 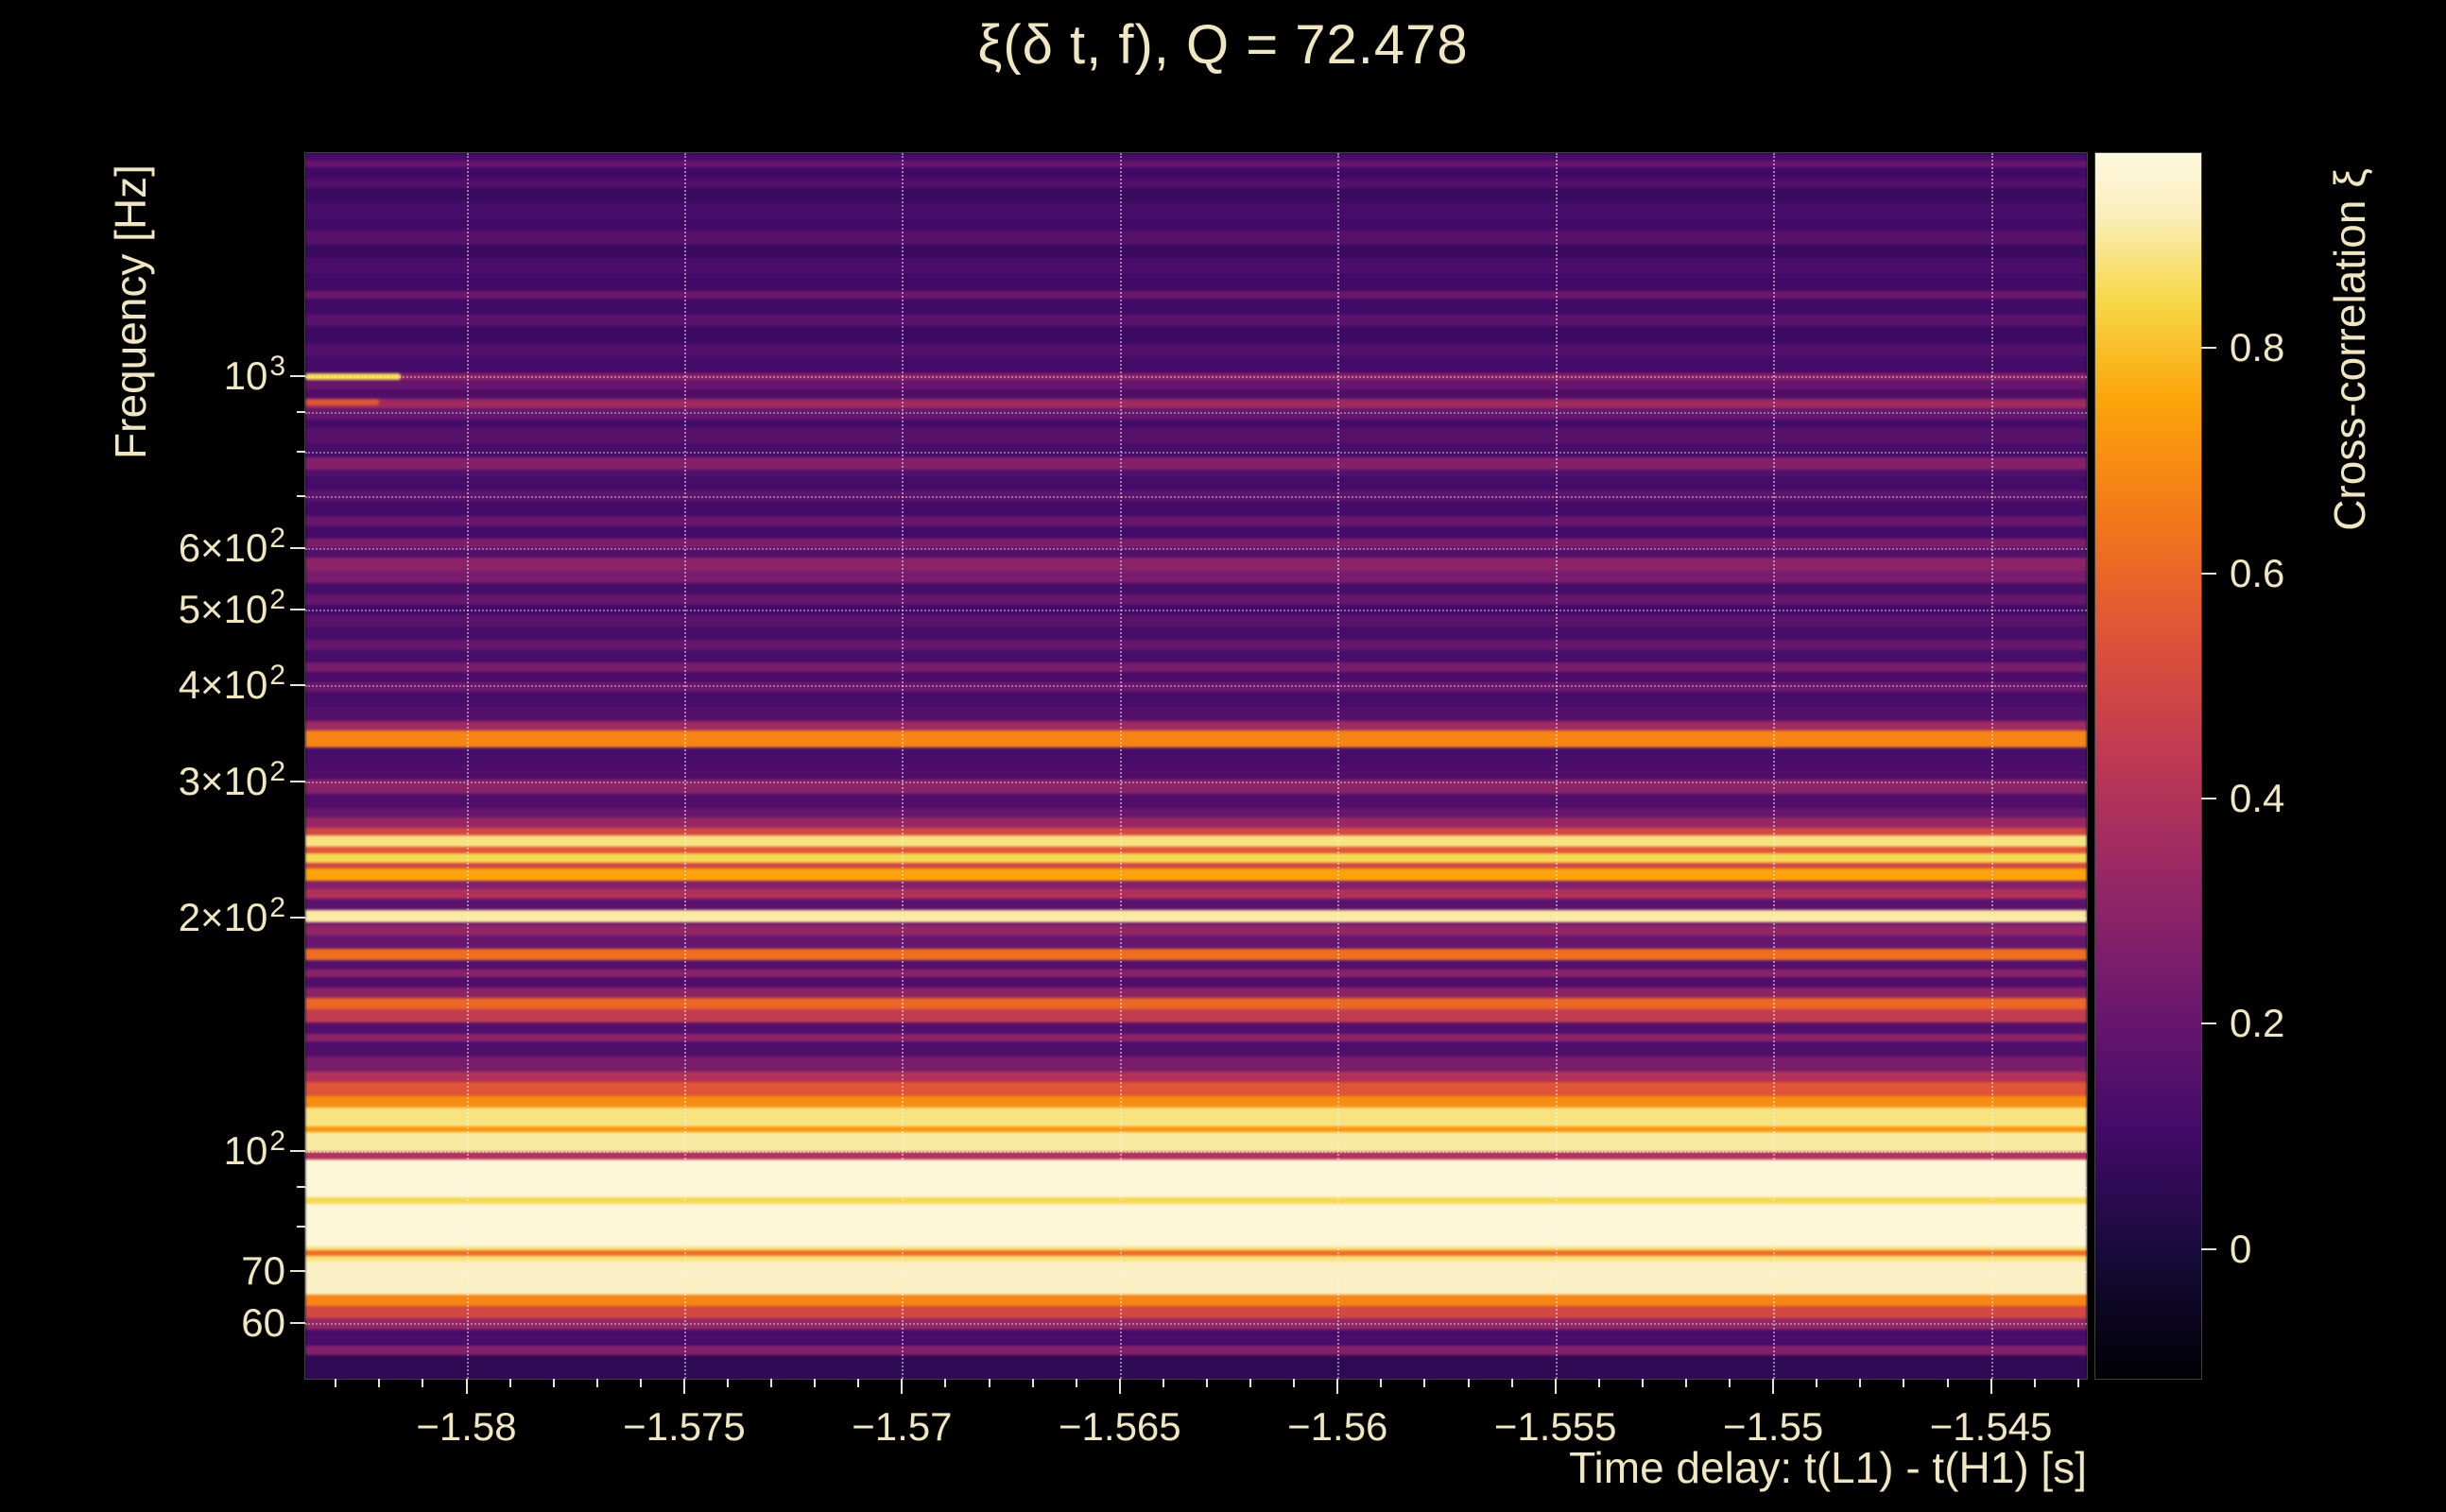 I want to click on y-tick-label: 4×102, so click(x=143, y=687).